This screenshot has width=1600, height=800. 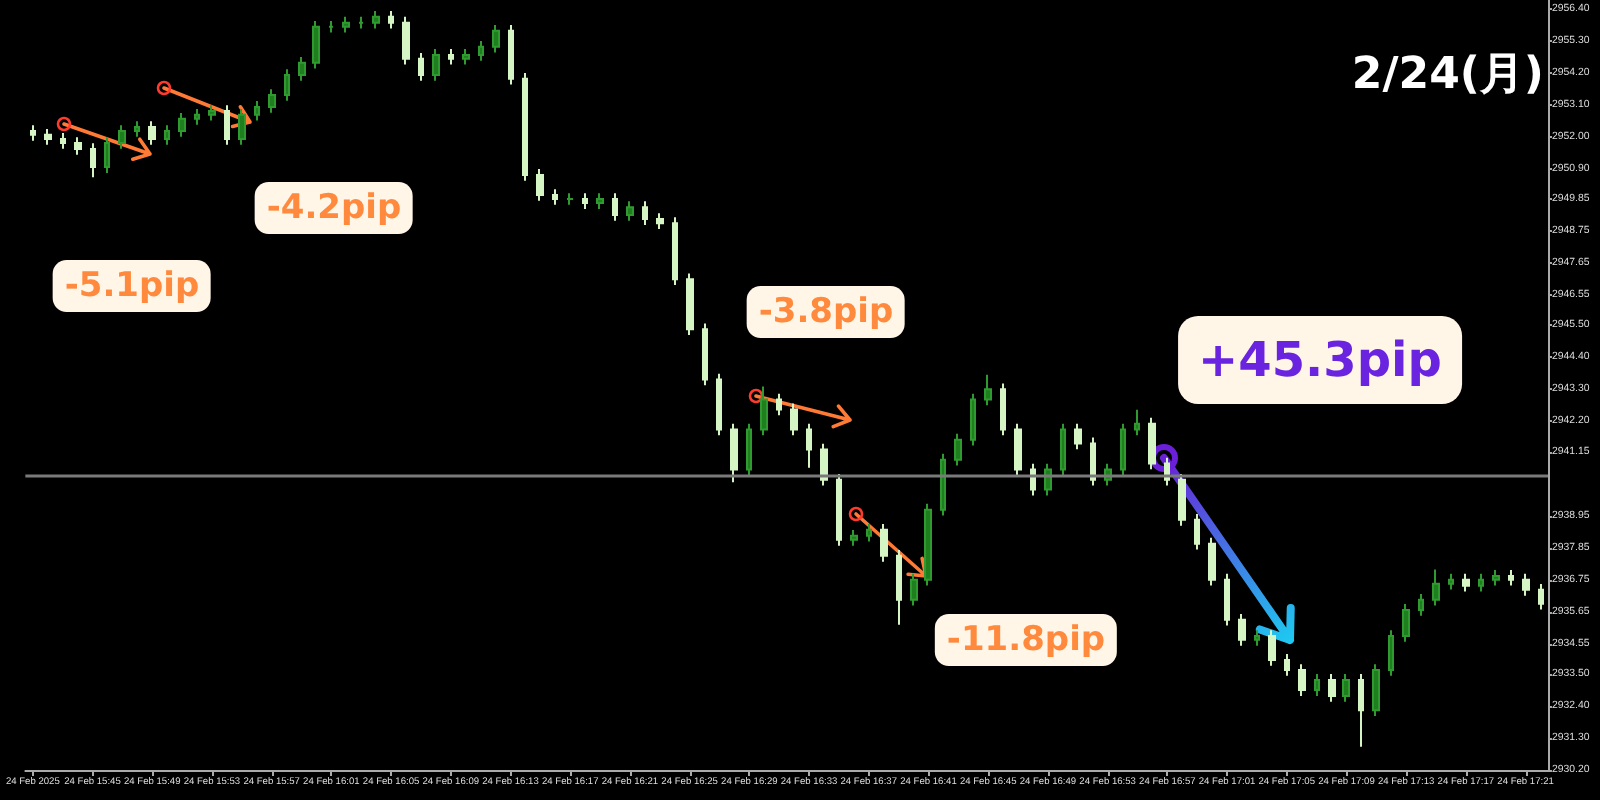 What do you see at coordinates (1320, 360) in the screenshot?
I see `annotation: +45.3pip` at bounding box center [1320, 360].